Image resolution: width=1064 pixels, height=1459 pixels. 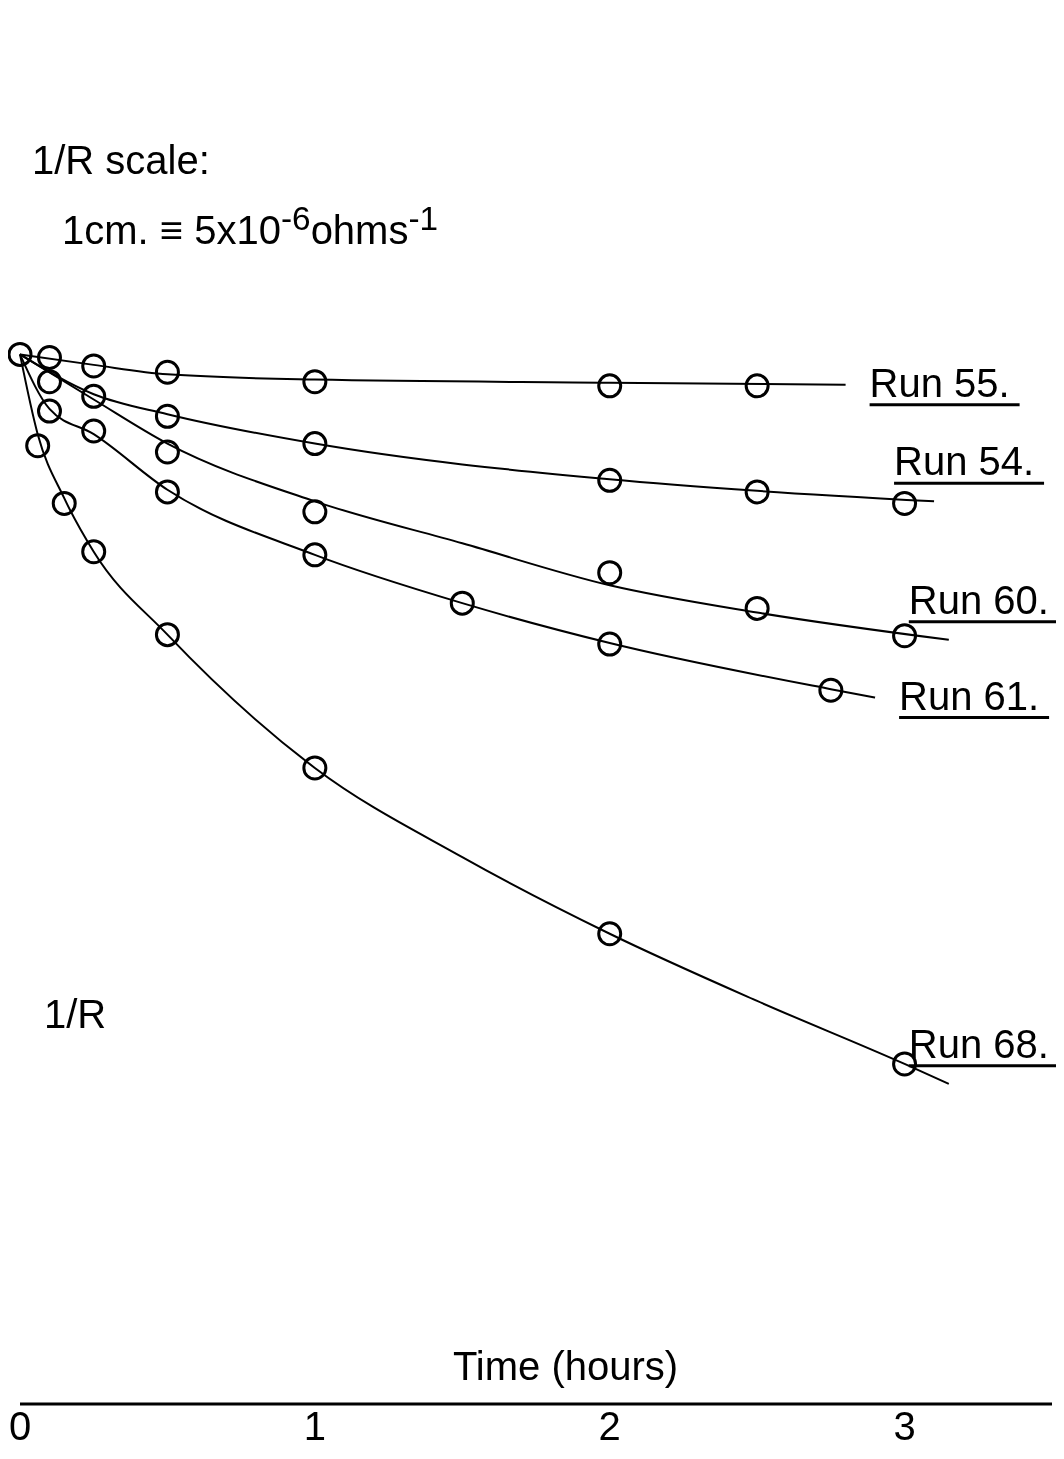 What do you see at coordinates (969, 695) in the screenshot?
I see `series-label: Run 61.` at bounding box center [969, 695].